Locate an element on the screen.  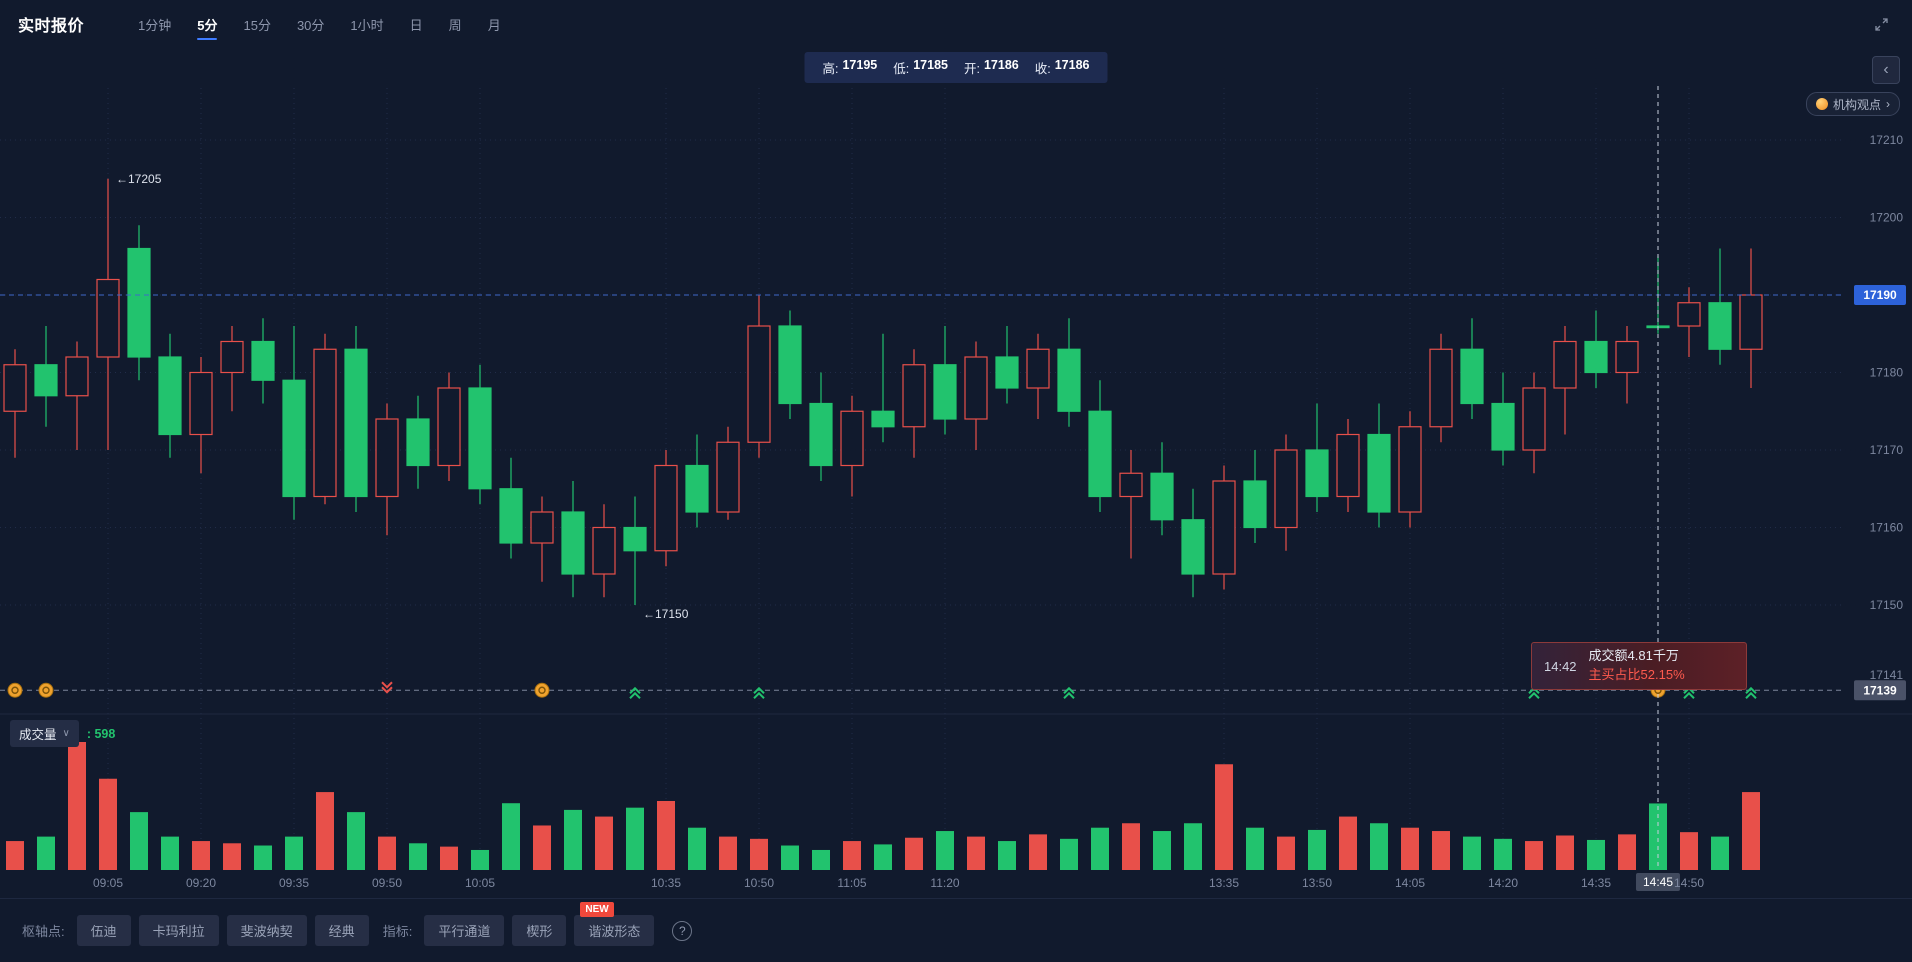
tool-button-1-3: 斐波纳契 is located at coordinates (266, 930).